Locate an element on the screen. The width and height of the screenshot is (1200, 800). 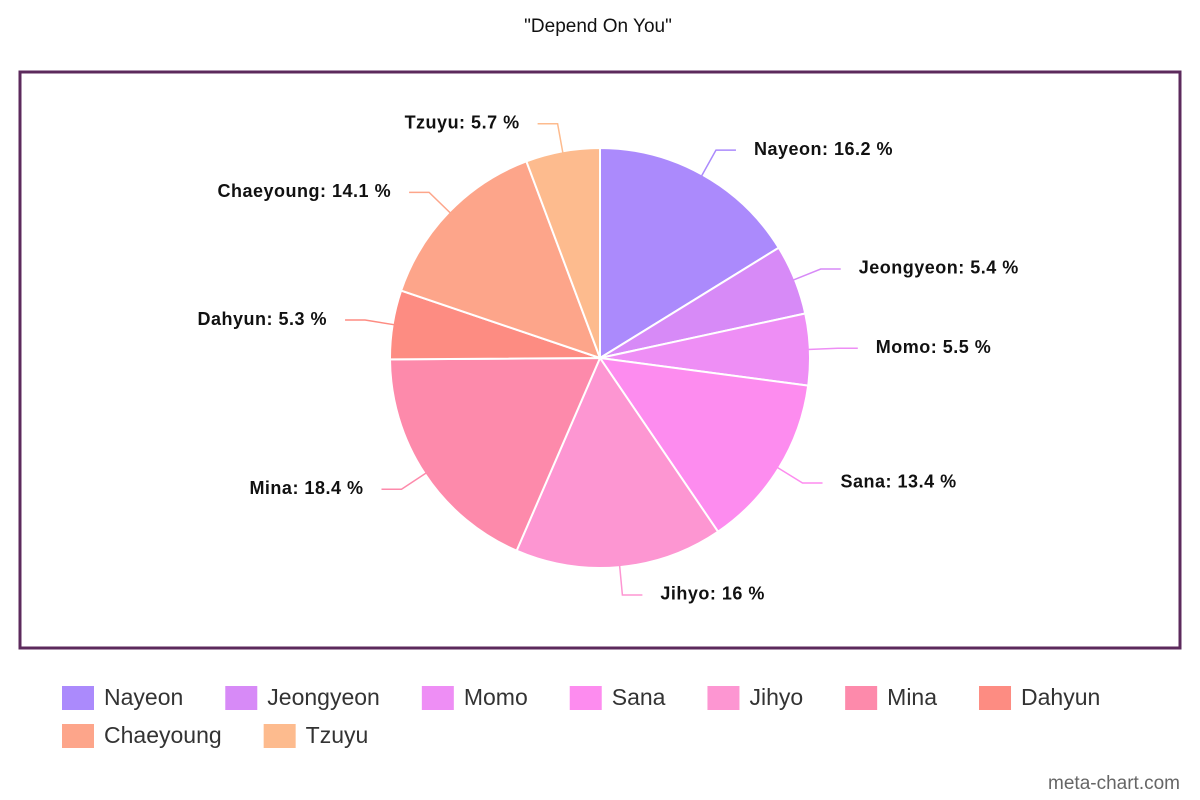
legend-label: Dahyun is located at coordinates (1060, 697).